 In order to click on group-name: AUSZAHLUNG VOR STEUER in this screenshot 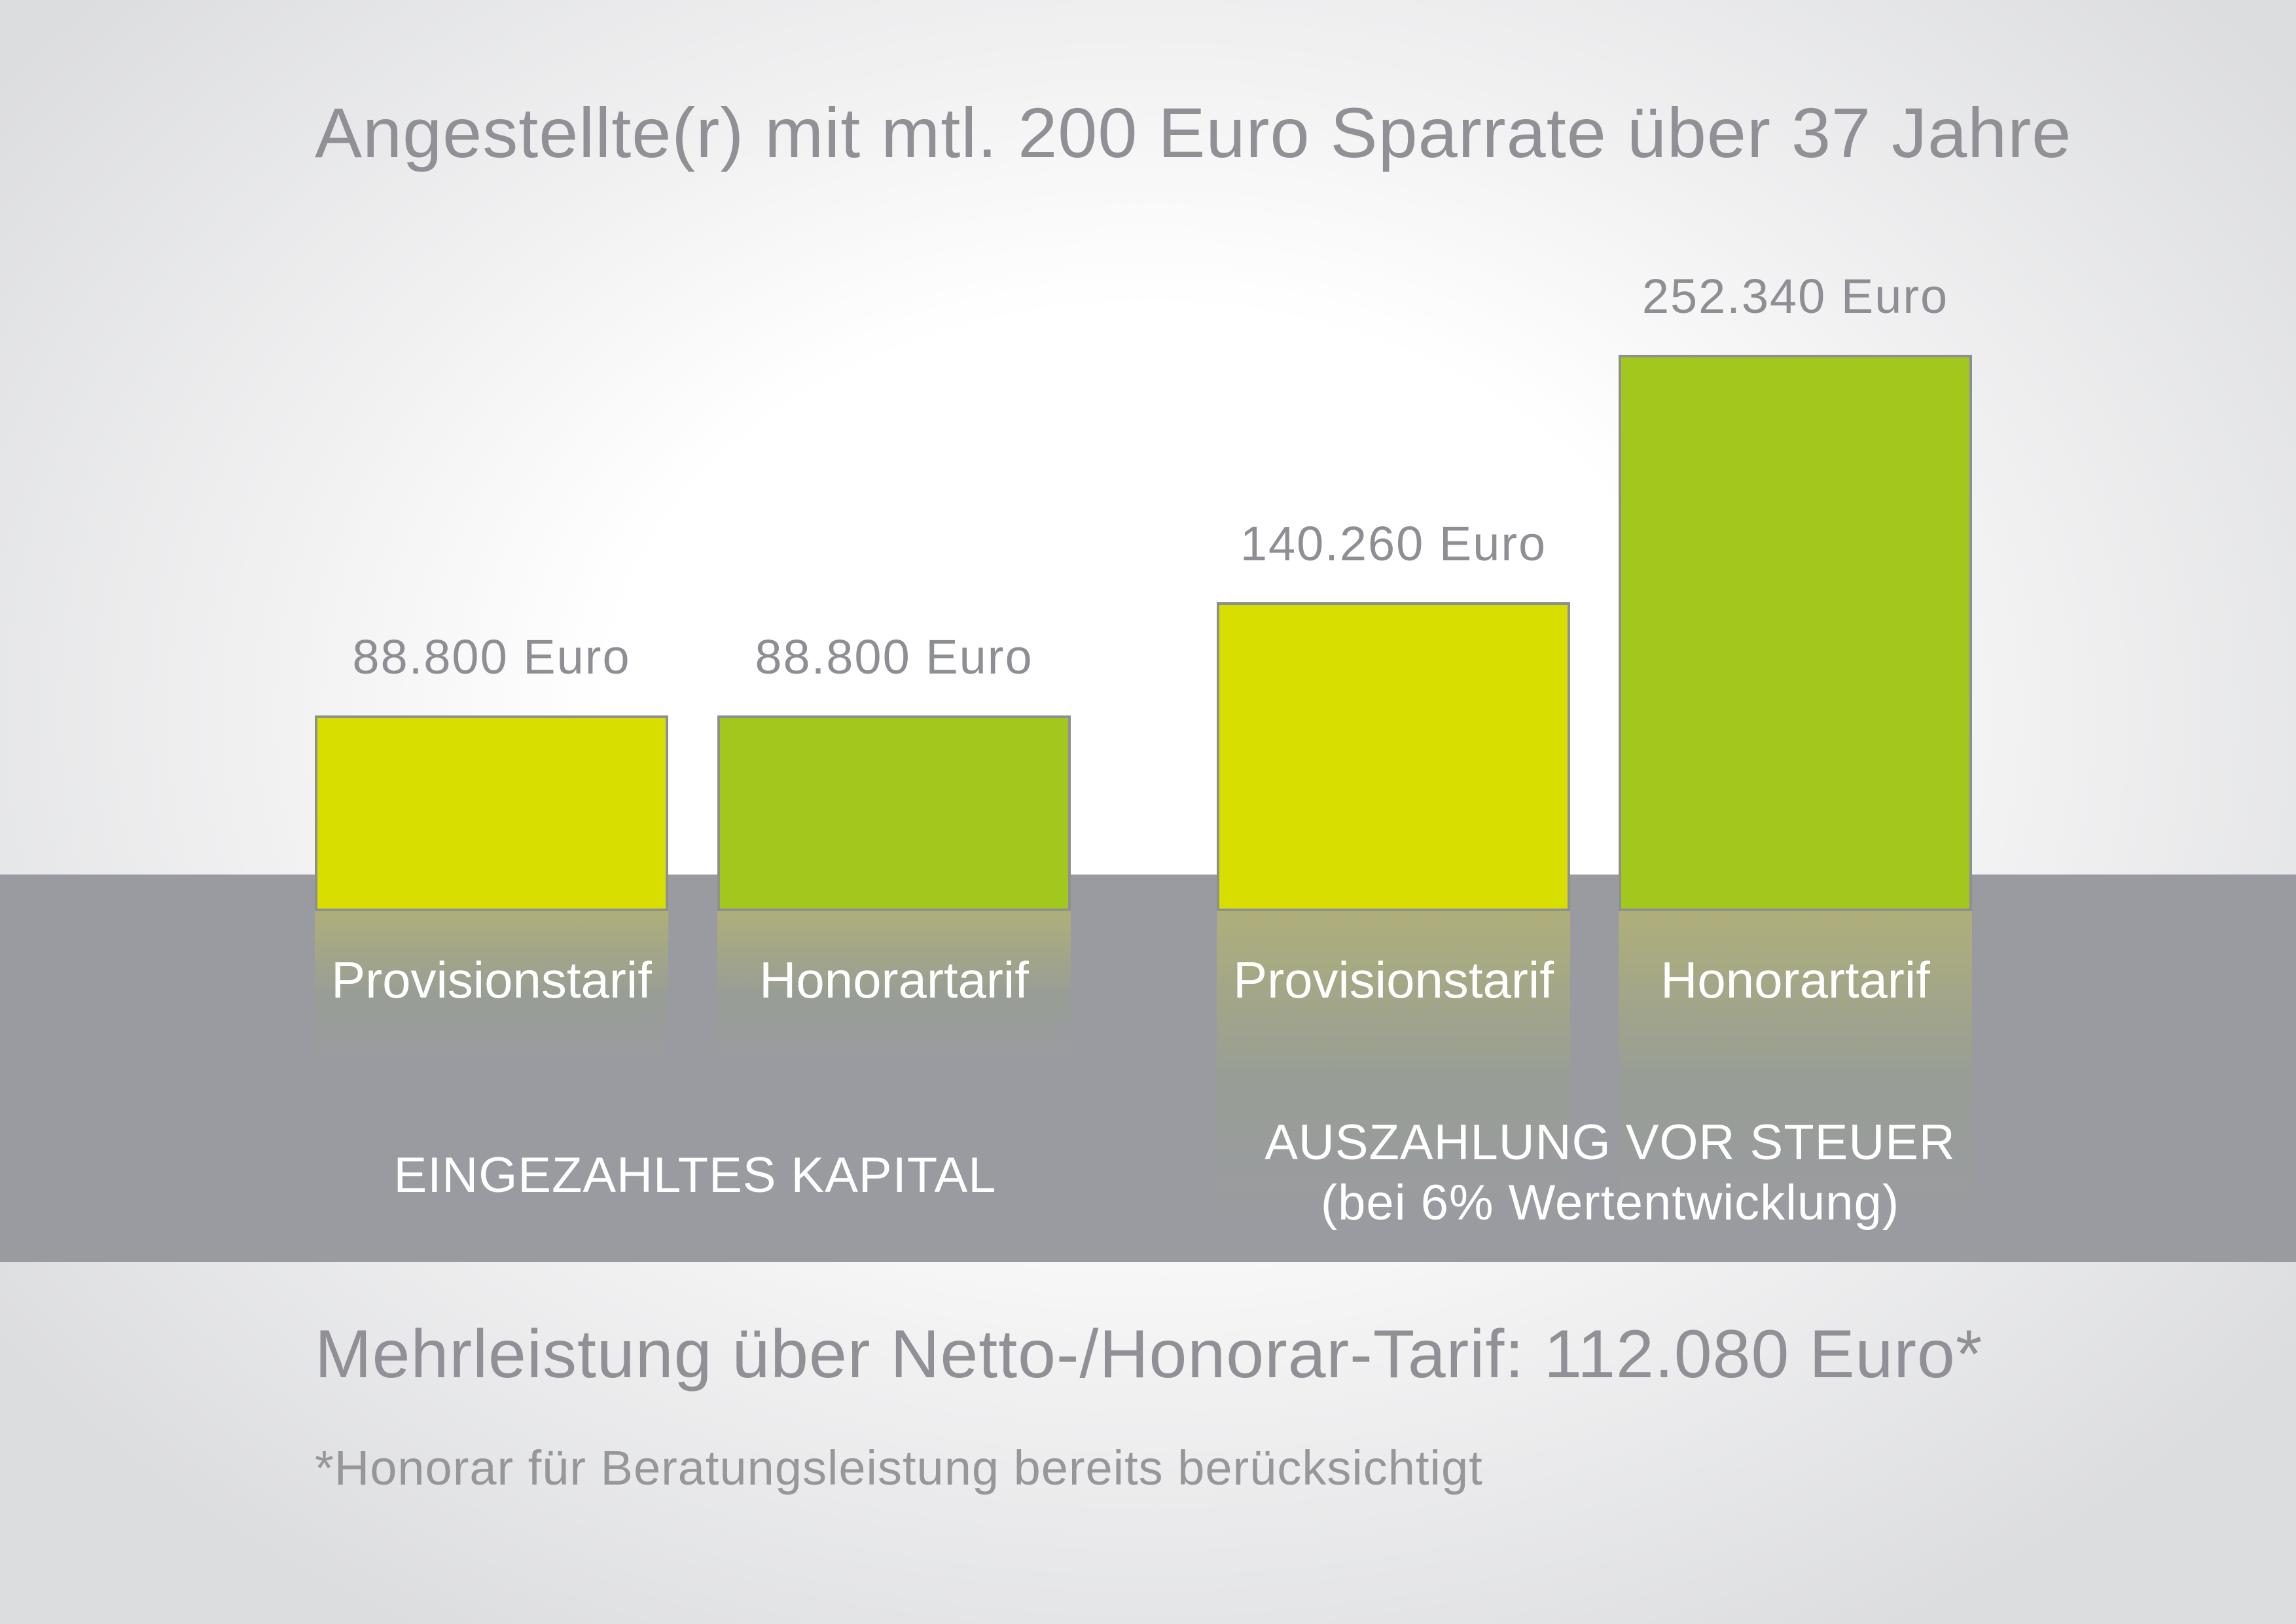, I will do `click(1610, 1142)`.